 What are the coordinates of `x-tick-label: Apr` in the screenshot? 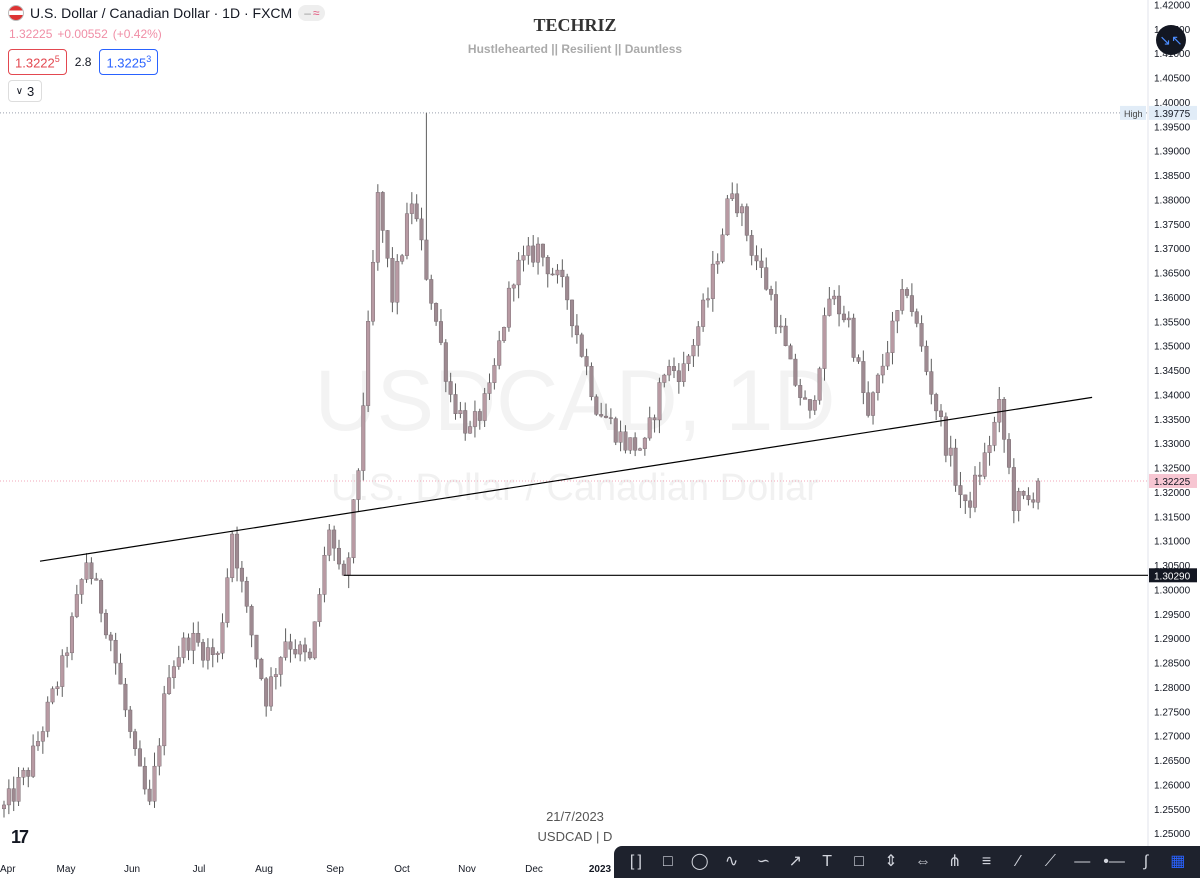 It's located at (8, 869).